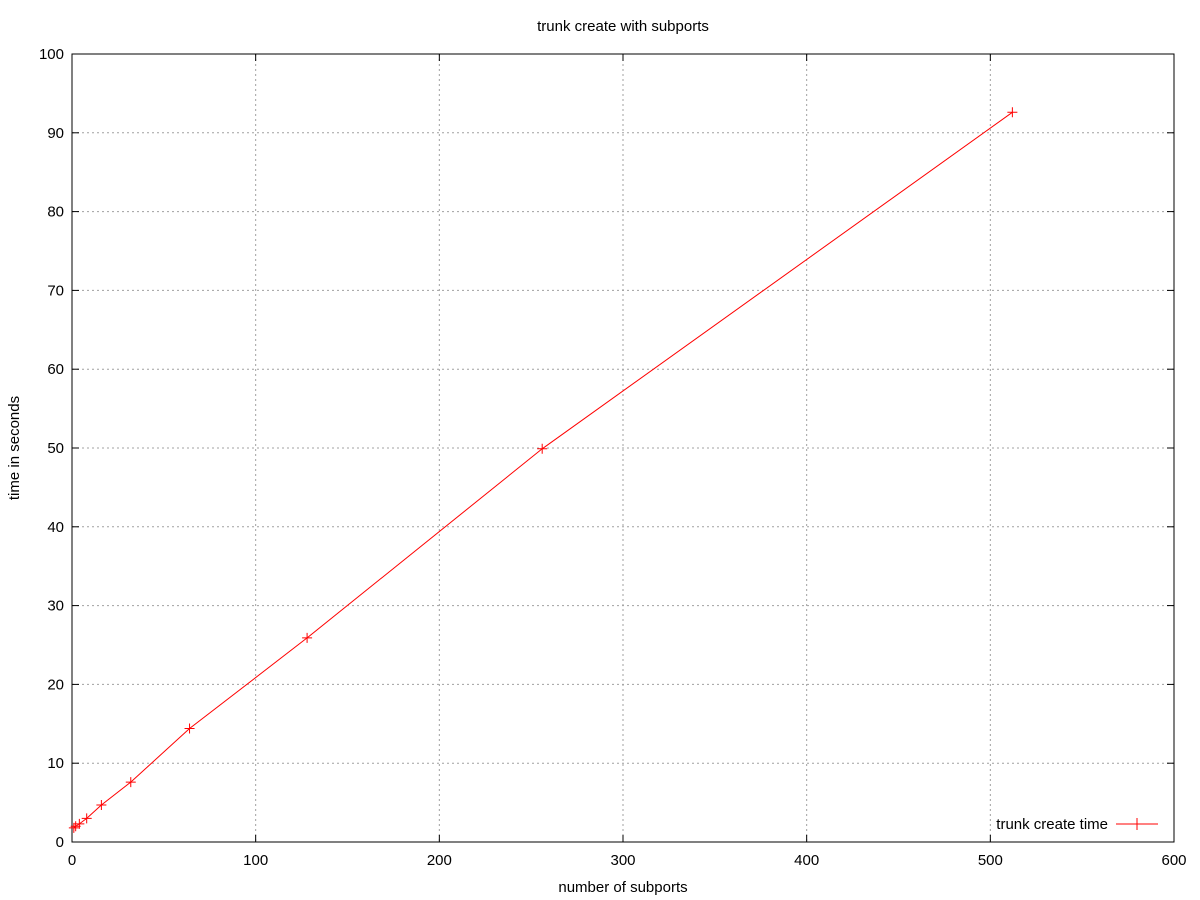 Image resolution: width=1200 pixels, height=900 pixels. Describe the element at coordinates (55, 290) in the screenshot. I see `y-tick-label: 70` at that location.